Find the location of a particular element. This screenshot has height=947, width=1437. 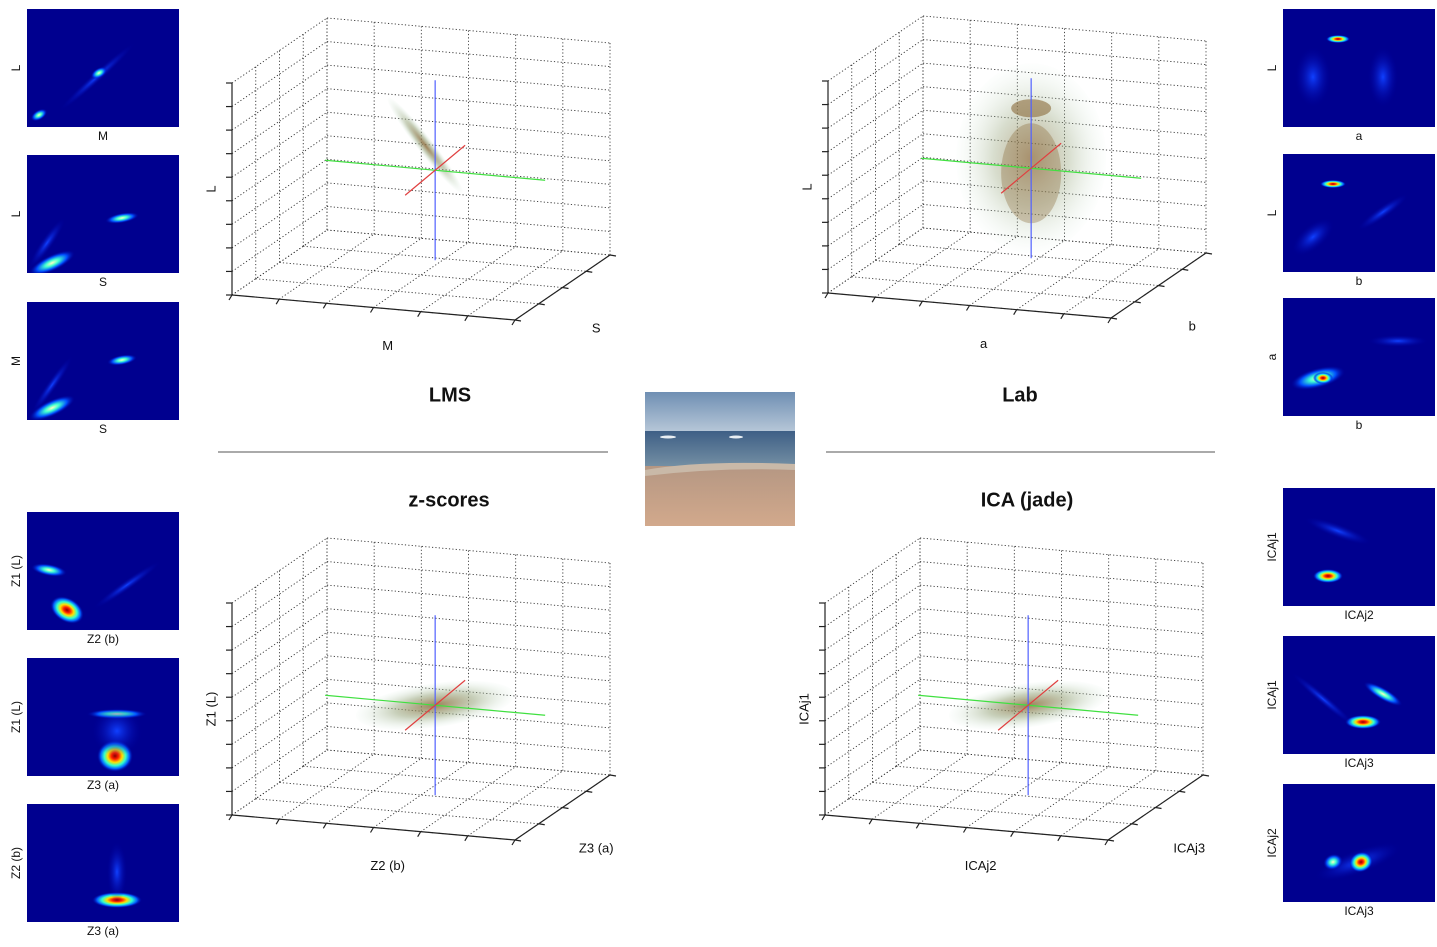

panel-title: Lab is located at coordinates (1020, 395).